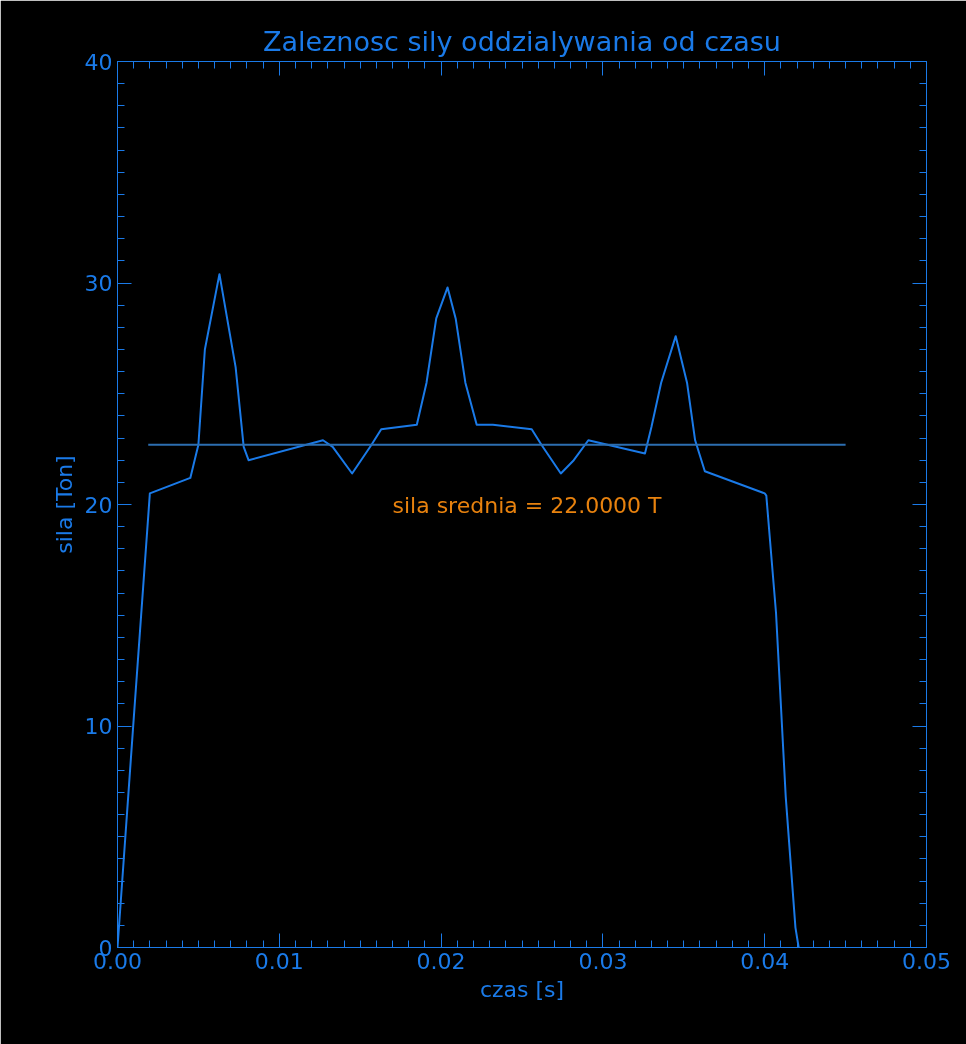  I want to click on x-axis-title: czas [s], so click(522, 989).